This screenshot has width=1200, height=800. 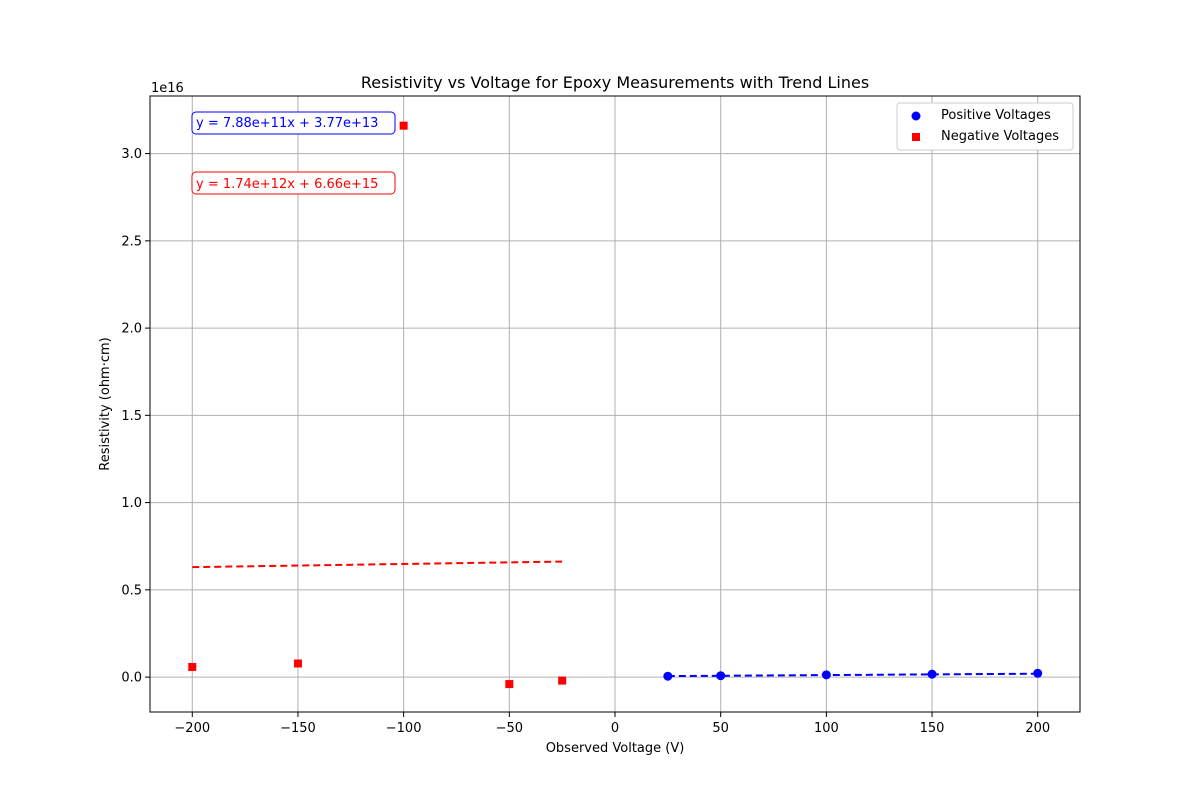 I want to click on x-tick-label: 200, so click(x=1037, y=728).